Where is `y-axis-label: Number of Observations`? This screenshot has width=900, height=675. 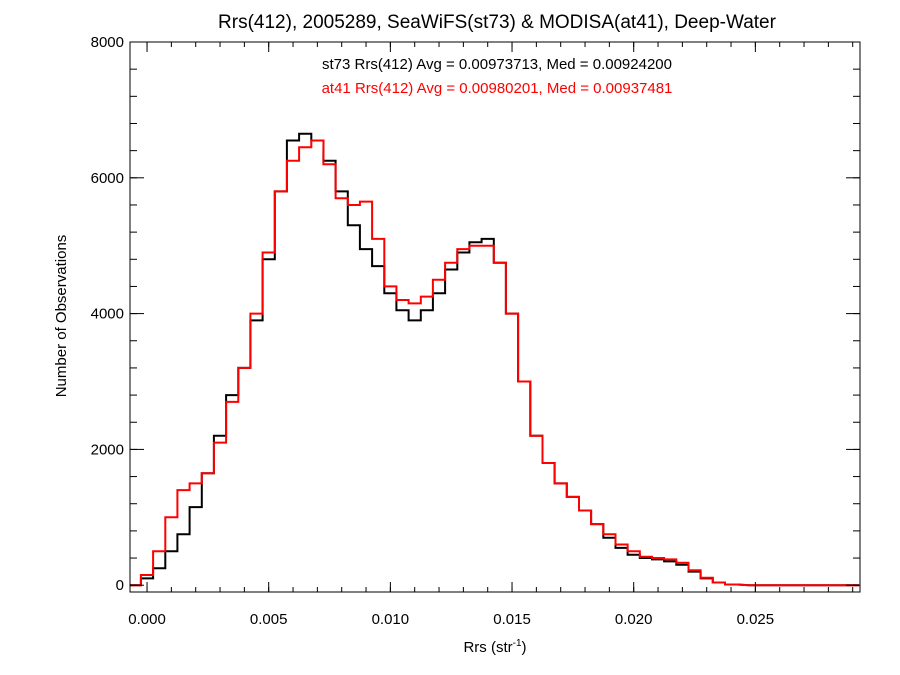
y-axis-label: Number of Observations is located at coordinates (61, 316).